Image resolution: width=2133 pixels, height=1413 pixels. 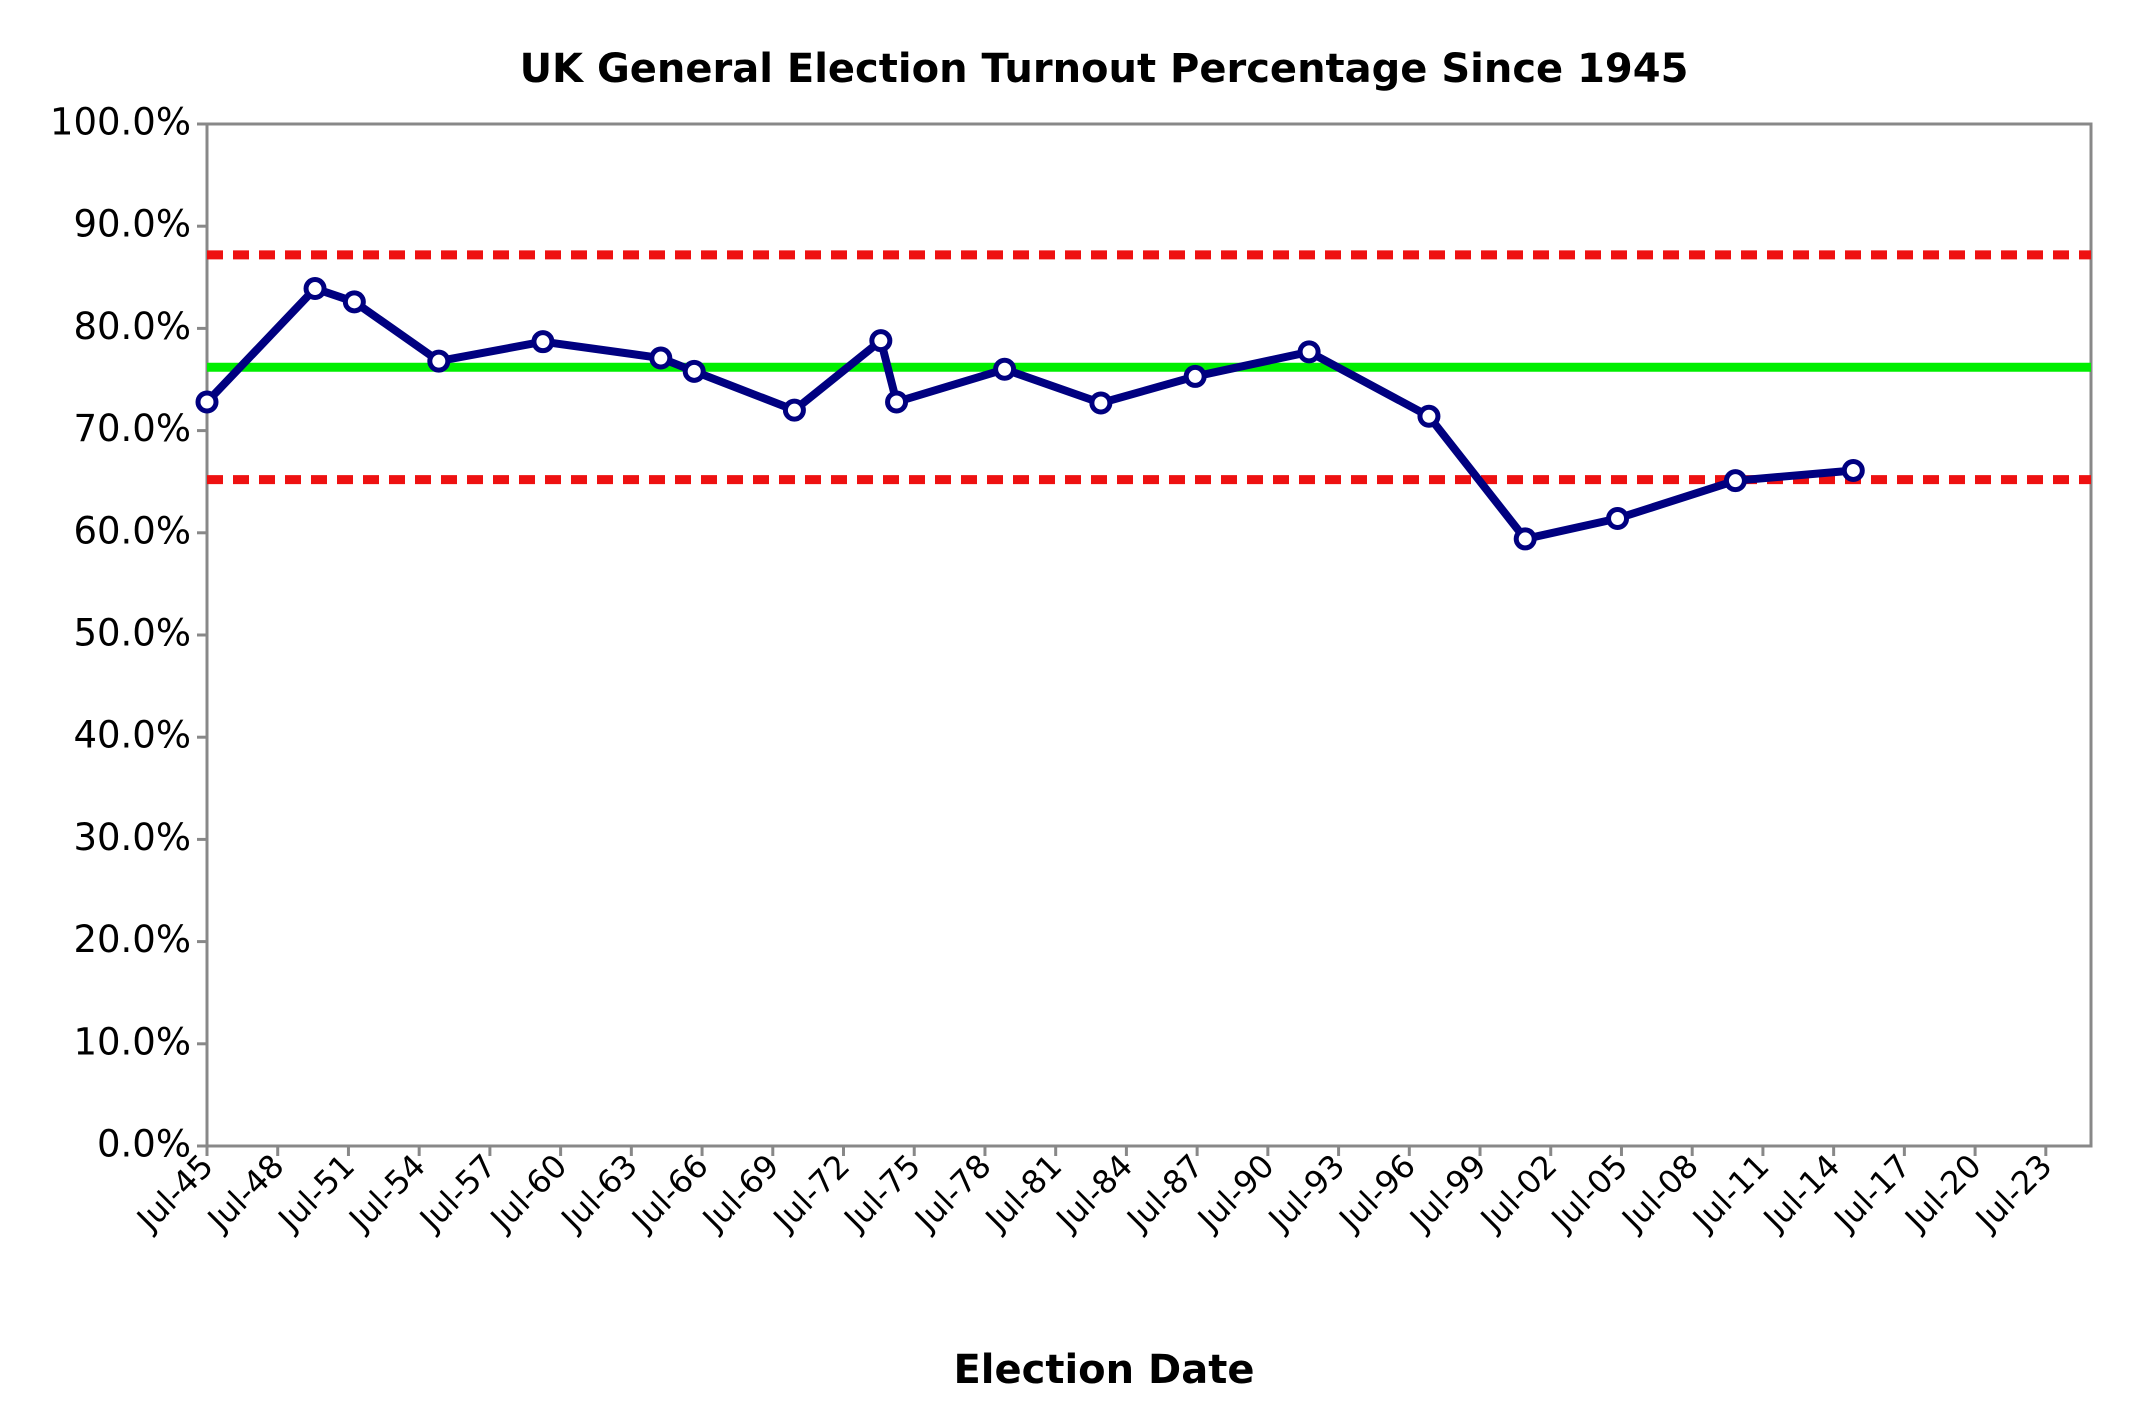 I want to click on x-tick-label: Jul-84, so click(x=1094, y=1193).